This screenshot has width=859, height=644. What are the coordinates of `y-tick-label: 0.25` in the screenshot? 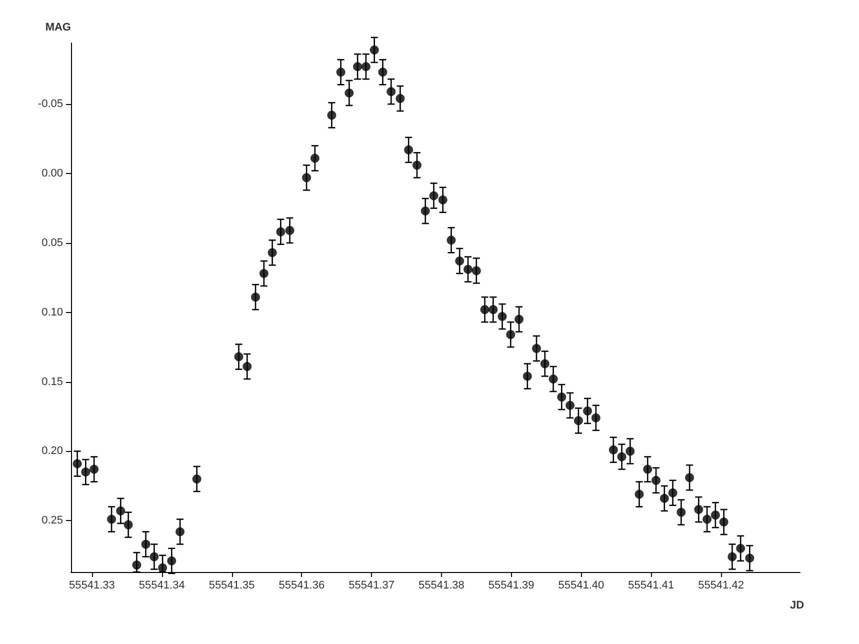 It's located at (52, 520).